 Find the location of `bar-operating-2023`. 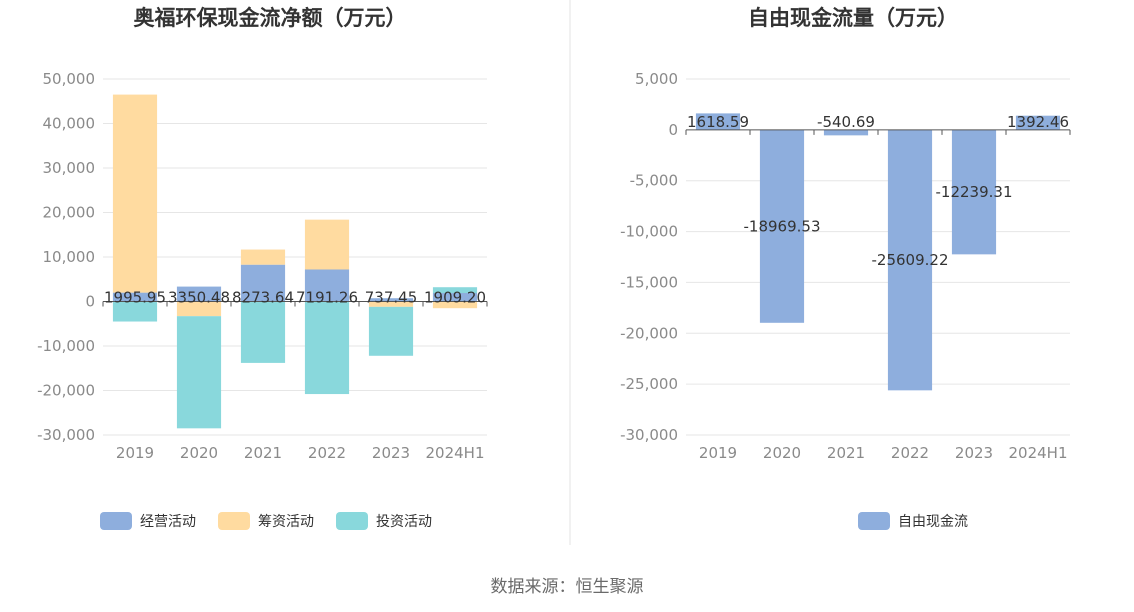

bar-operating-2023 is located at coordinates (391, 300).